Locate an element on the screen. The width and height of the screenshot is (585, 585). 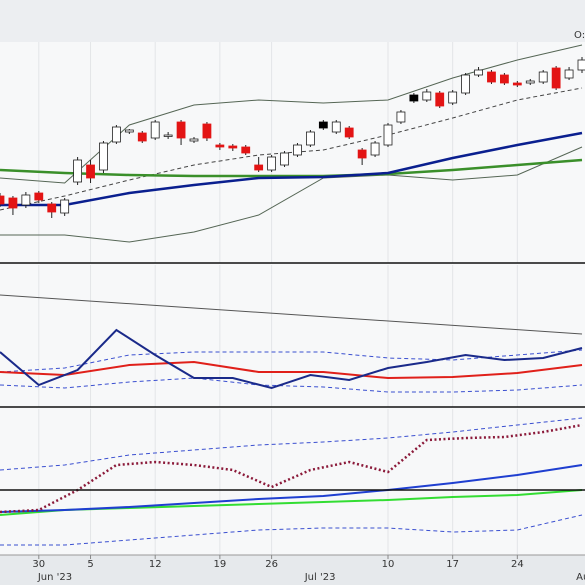
x-tick-label: 12 is located at coordinates (155, 564).